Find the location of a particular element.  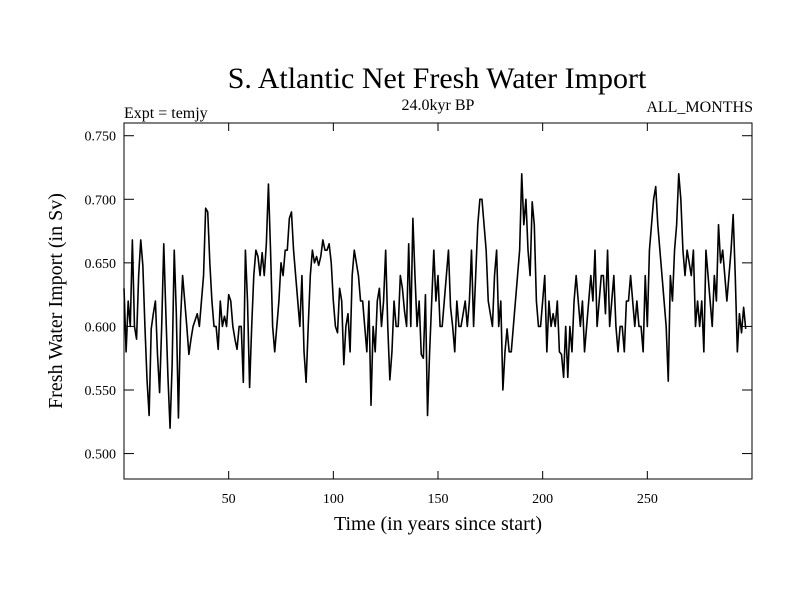

x-axis-tick-labels: 50 100 150 200 250 is located at coordinates (440, 499).